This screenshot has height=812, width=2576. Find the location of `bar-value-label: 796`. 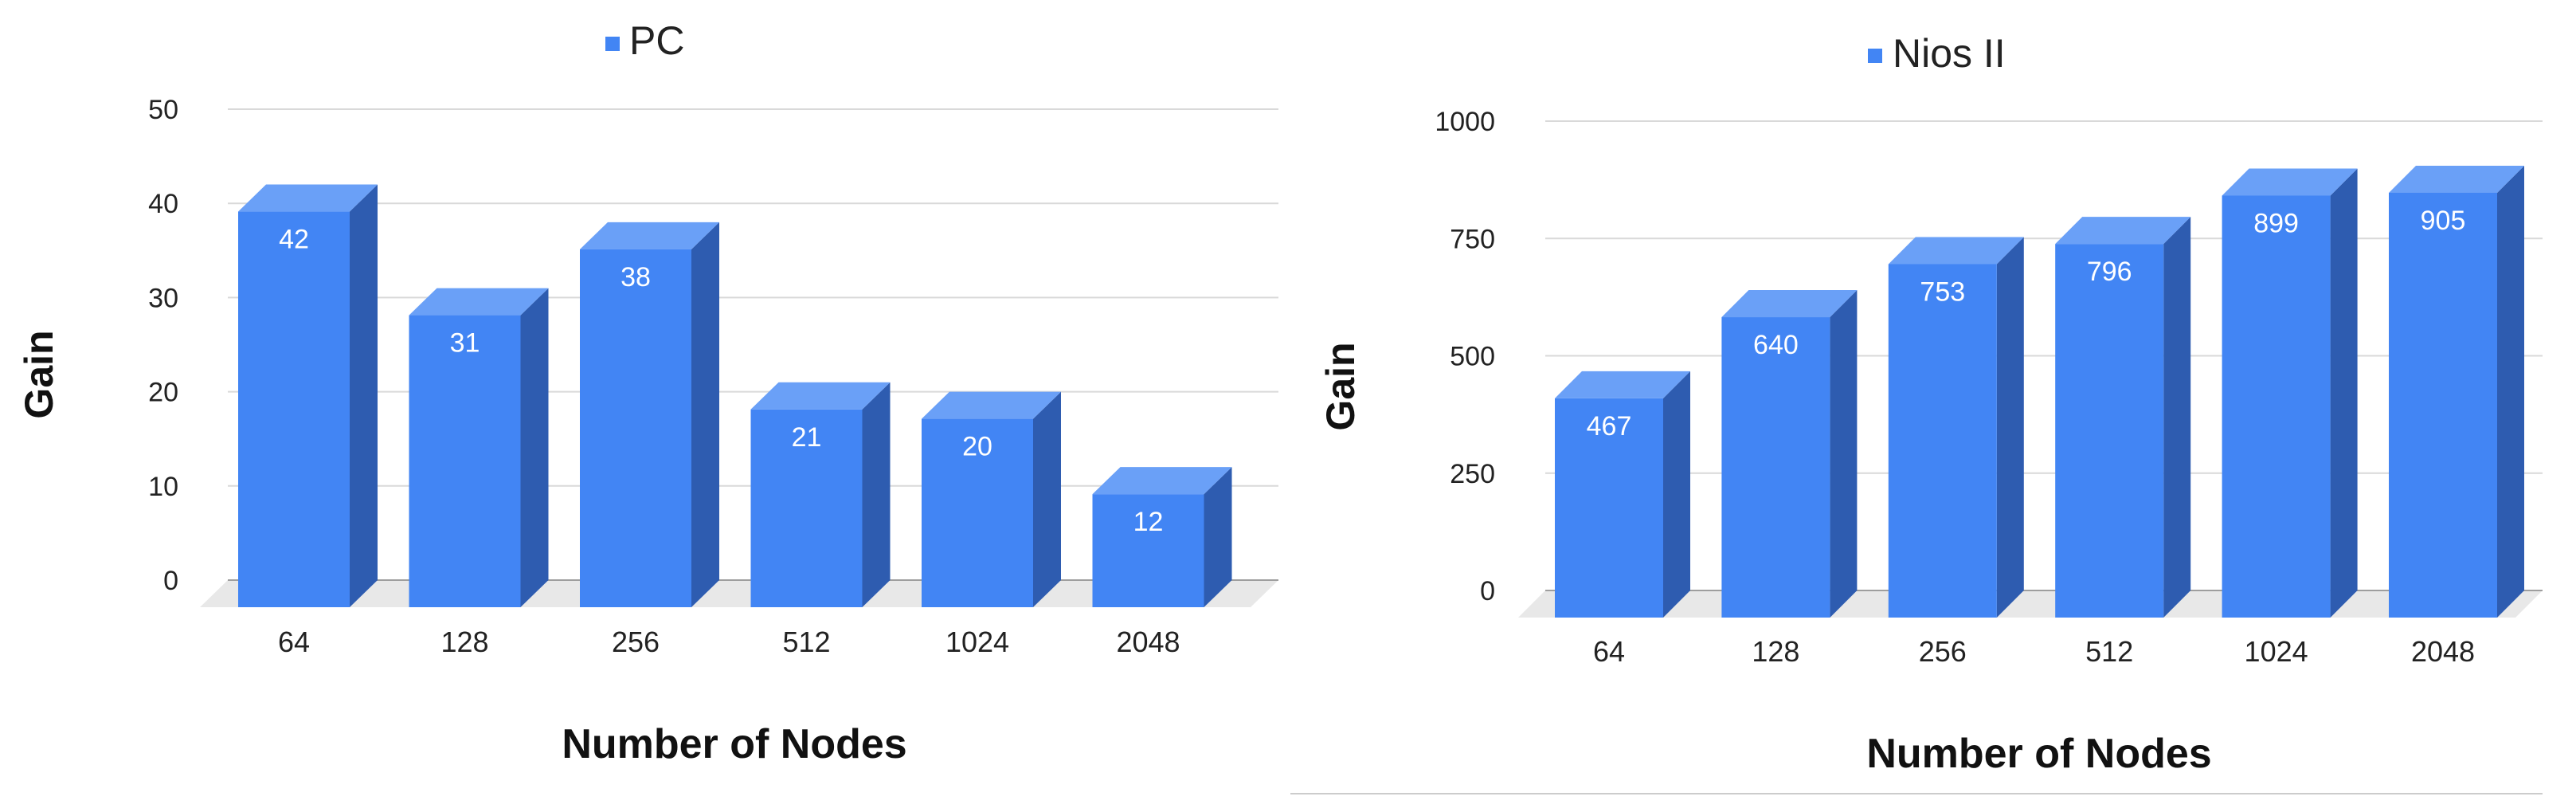

bar-value-label: 796 is located at coordinates (2109, 272).